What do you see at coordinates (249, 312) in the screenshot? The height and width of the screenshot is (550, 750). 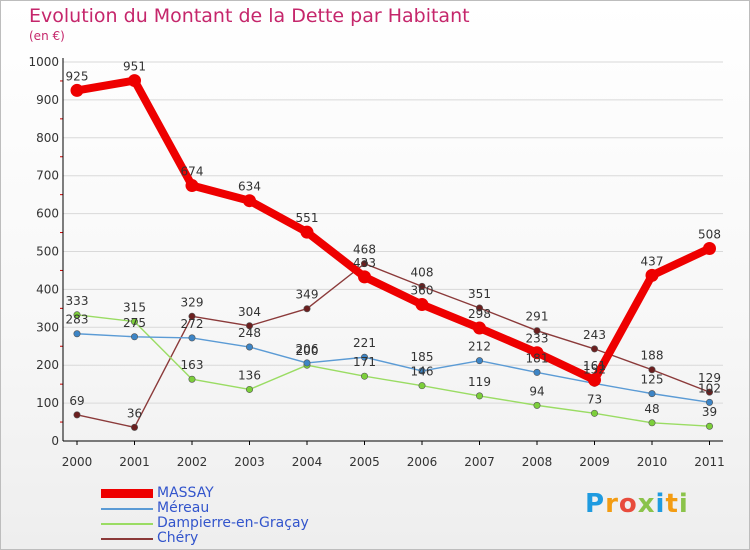 I see `data-label: 304` at bounding box center [249, 312].